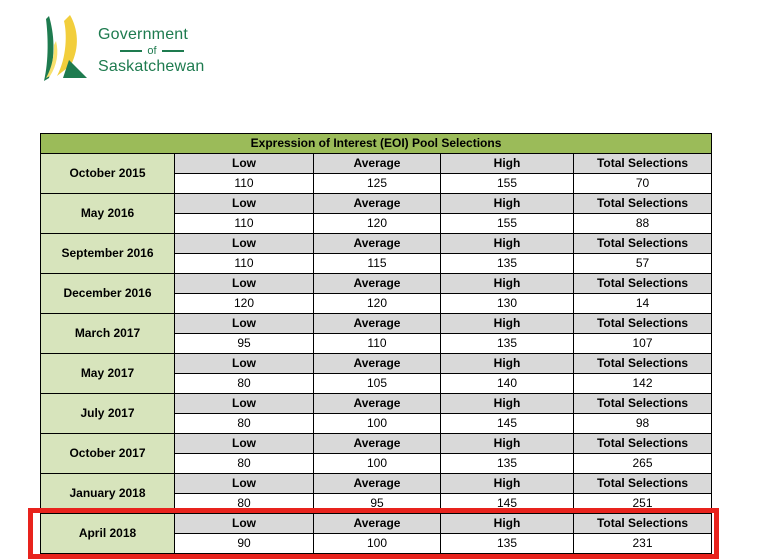  What do you see at coordinates (107, 453) in the screenshot?
I see `month-label: October 2017` at bounding box center [107, 453].